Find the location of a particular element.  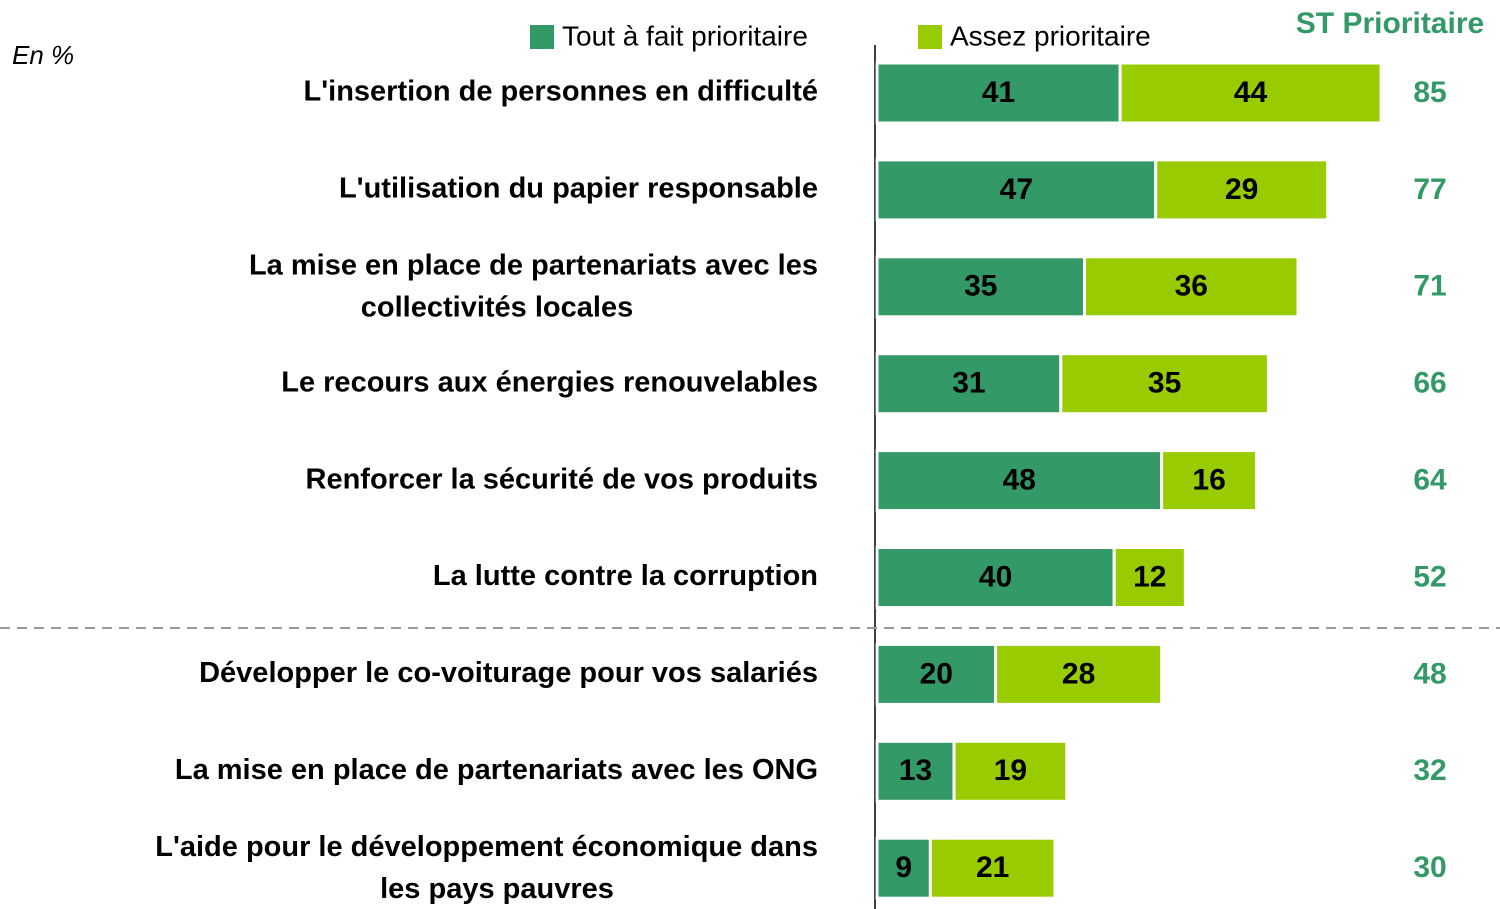

value-label: 36 is located at coordinates (1191, 286).